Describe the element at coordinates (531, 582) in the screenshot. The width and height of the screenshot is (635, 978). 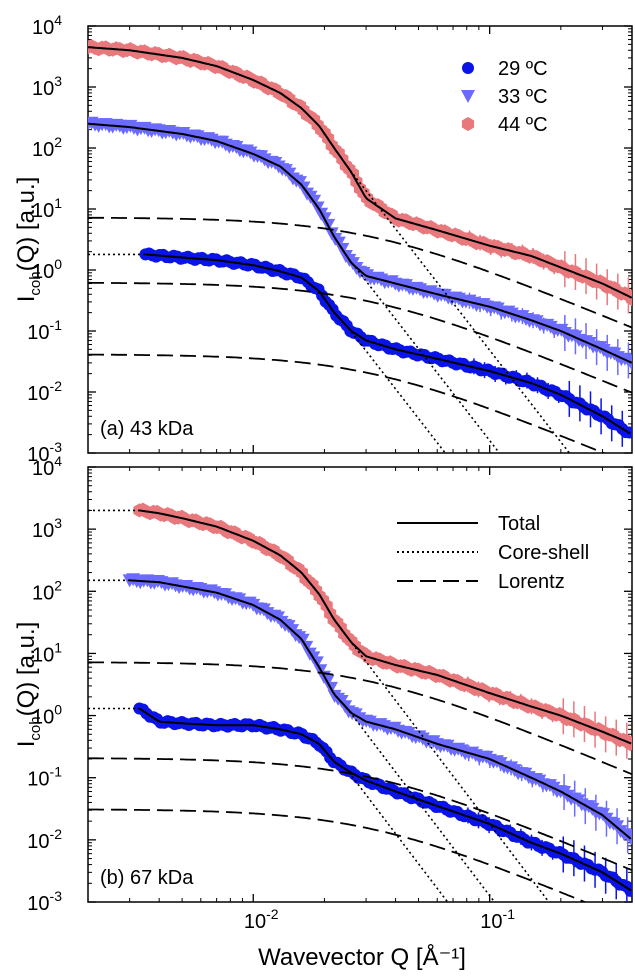
I see `legend-label: Lorentz` at that location.